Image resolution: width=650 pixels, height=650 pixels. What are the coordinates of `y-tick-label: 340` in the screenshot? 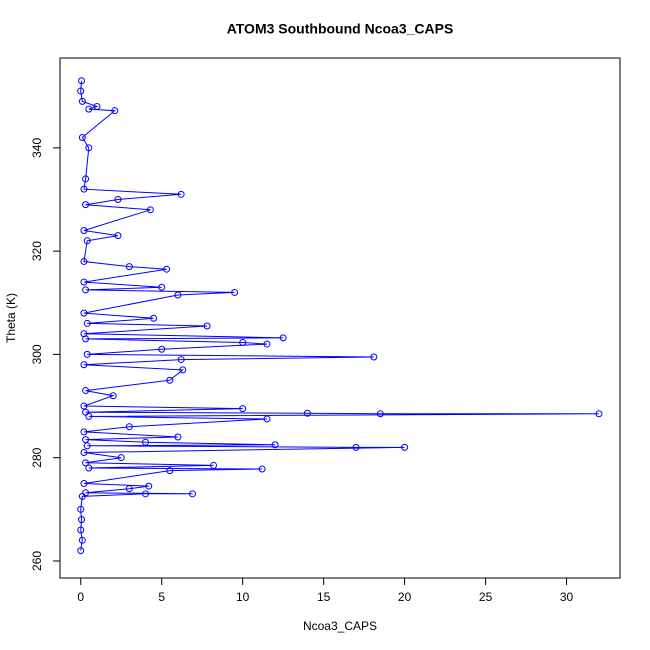 It's located at (37, 148).